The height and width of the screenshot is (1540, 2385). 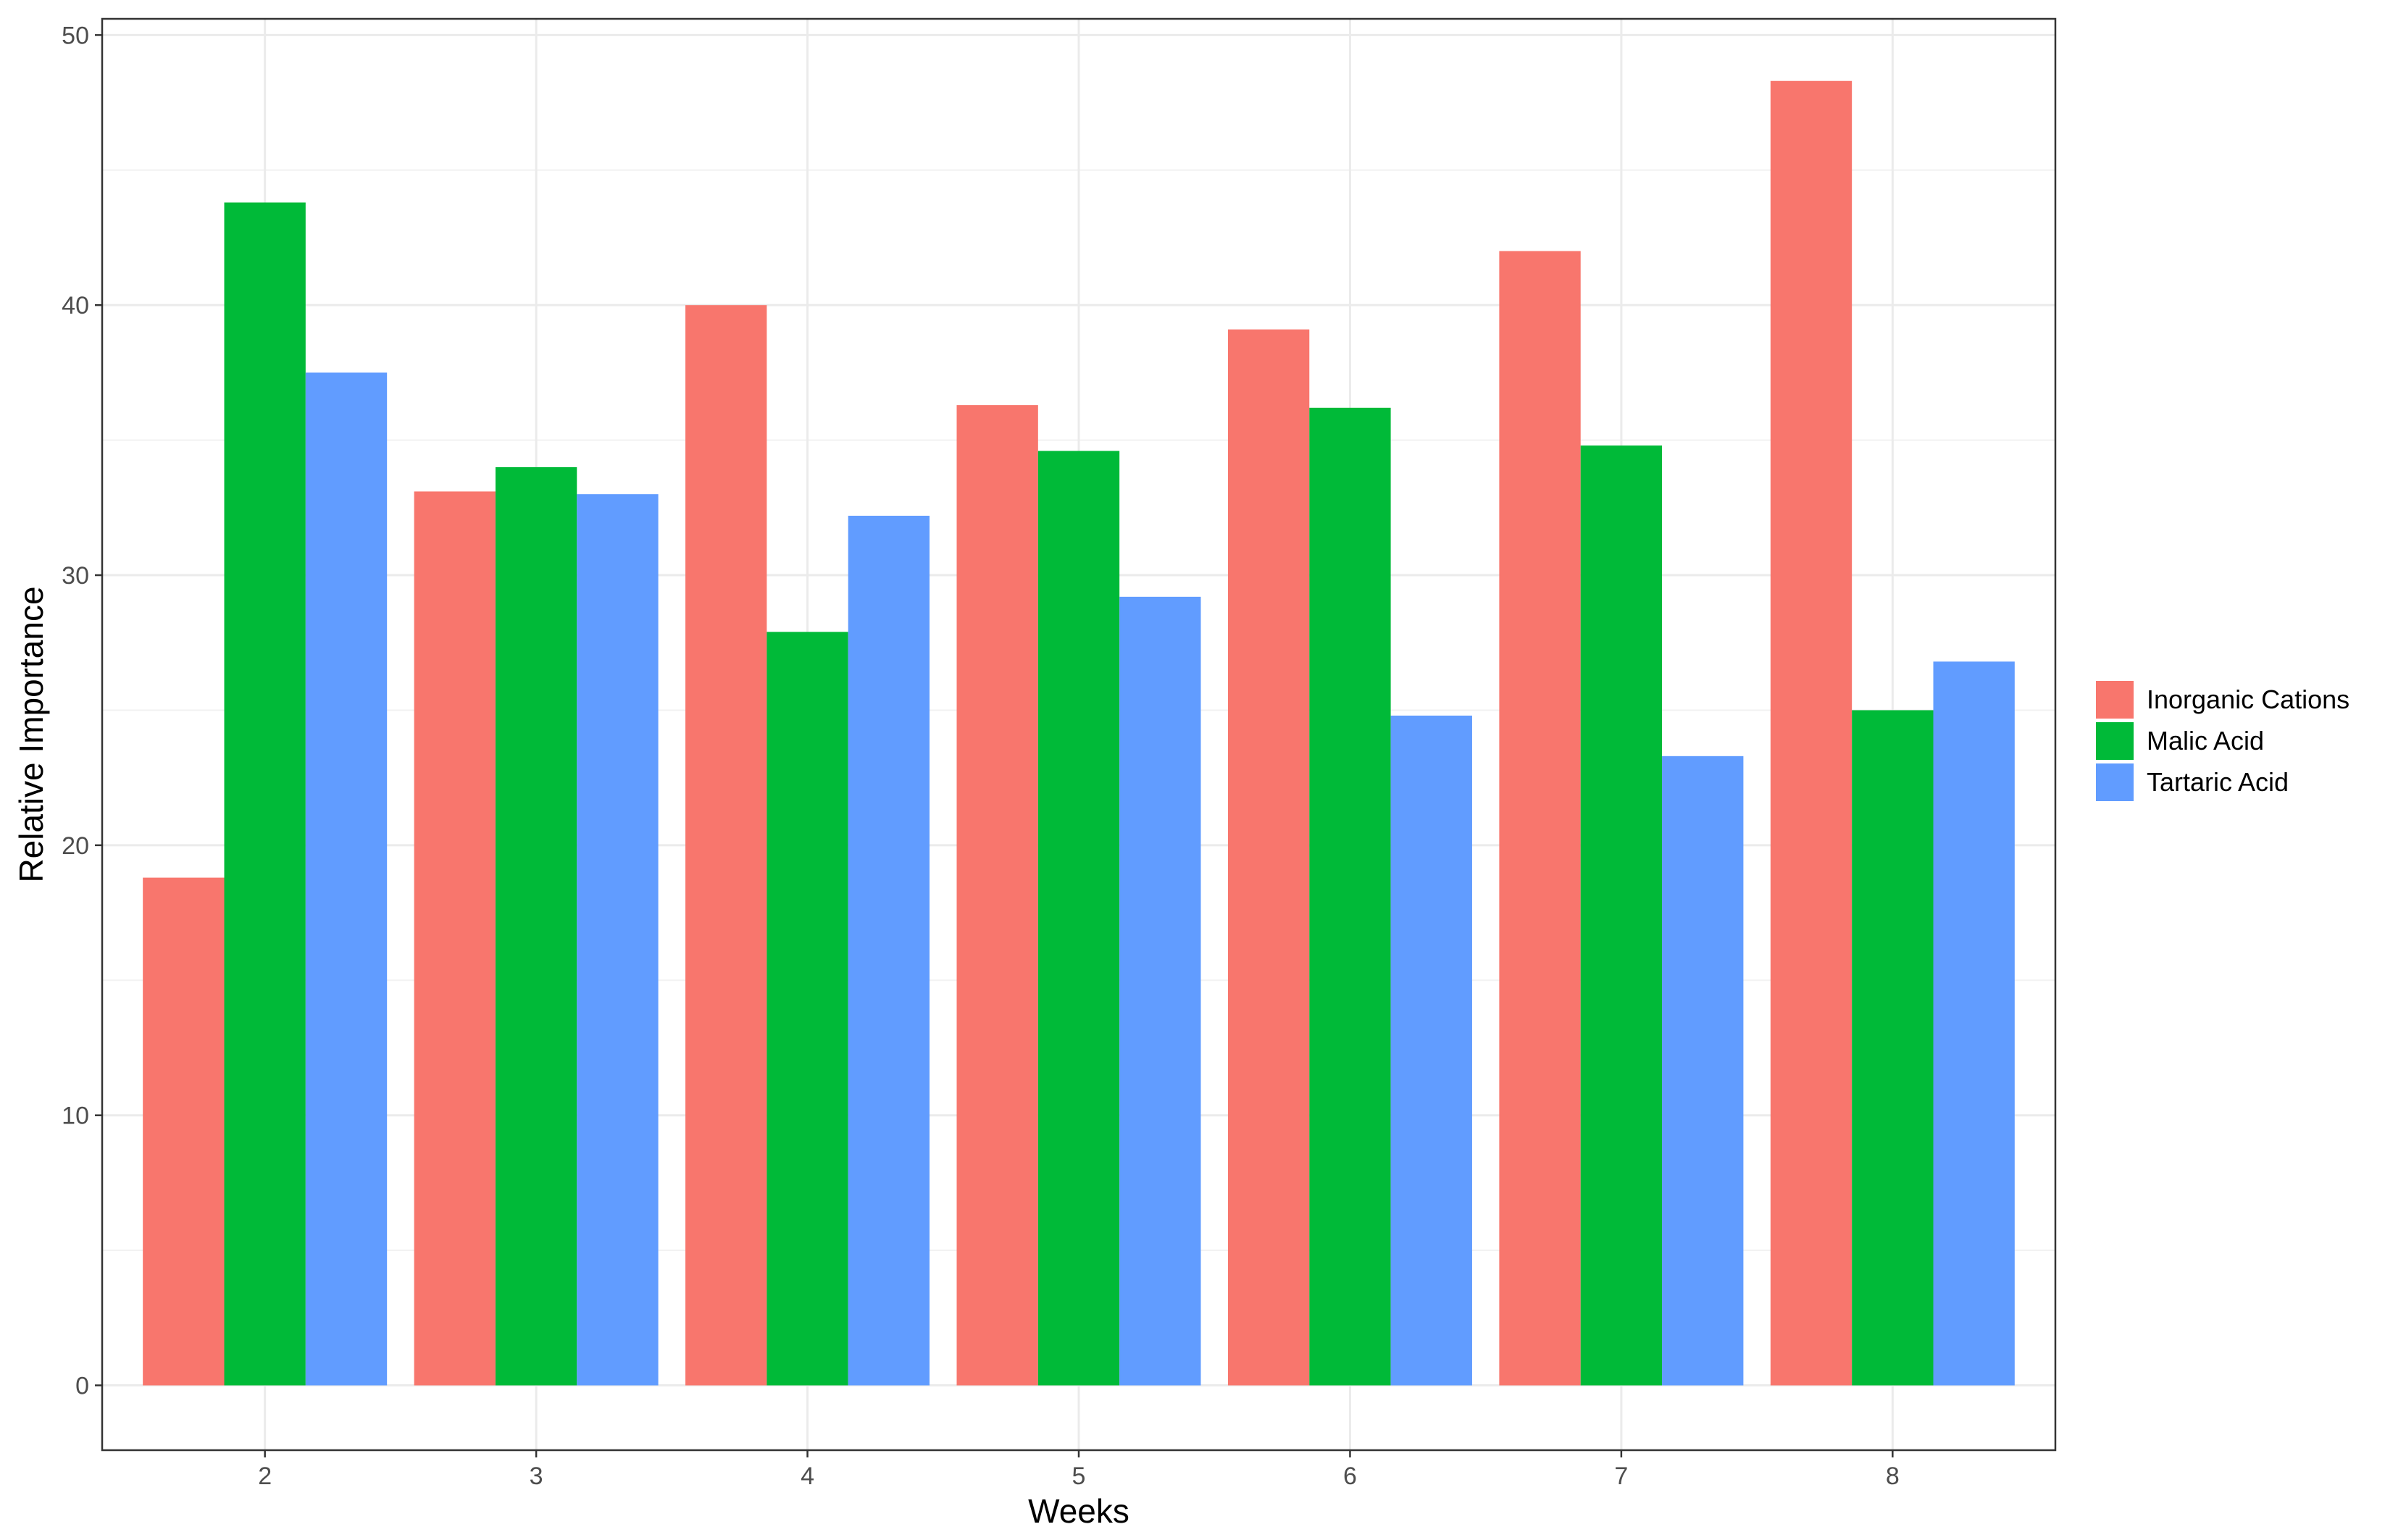 What do you see at coordinates (75, 576) in the screenshot?
I see `y-tick-label: 30` at bounding box center [75, 576].